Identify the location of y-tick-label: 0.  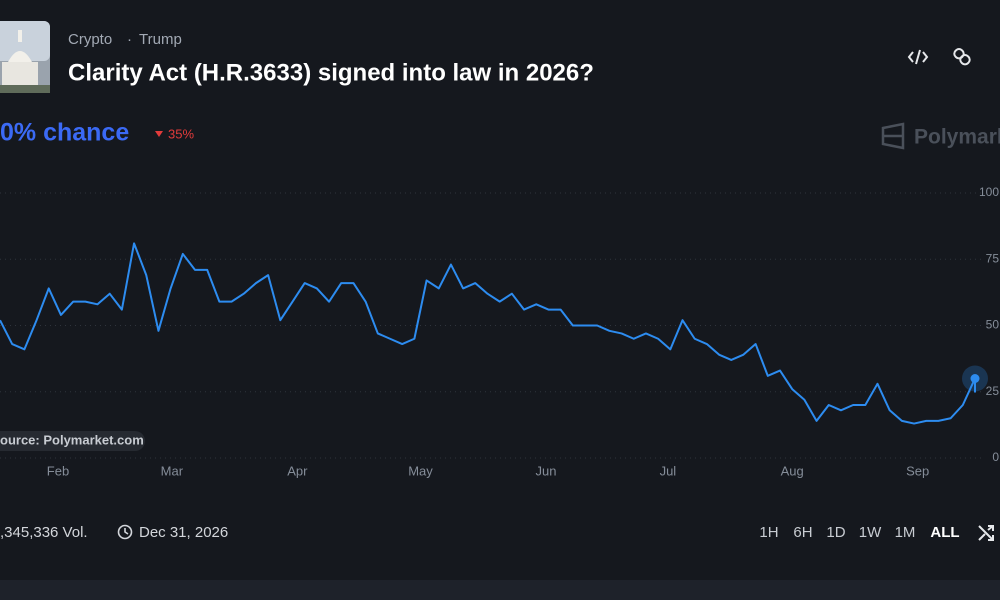
(995, 457).